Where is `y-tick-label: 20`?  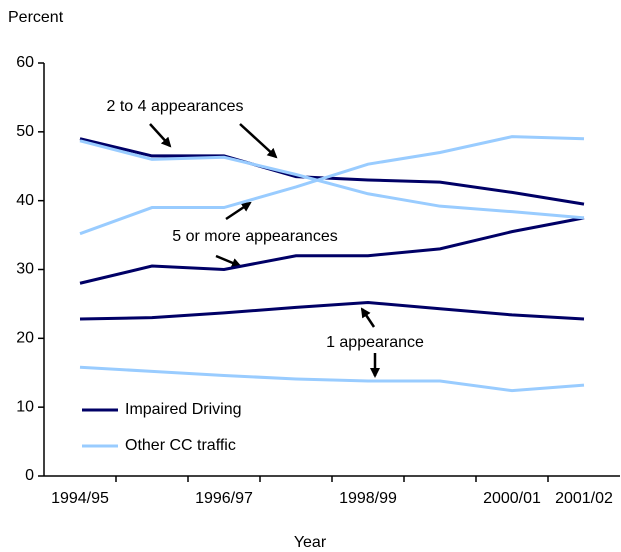 y-tick-label: 20 is located at coordinates (25, 338).